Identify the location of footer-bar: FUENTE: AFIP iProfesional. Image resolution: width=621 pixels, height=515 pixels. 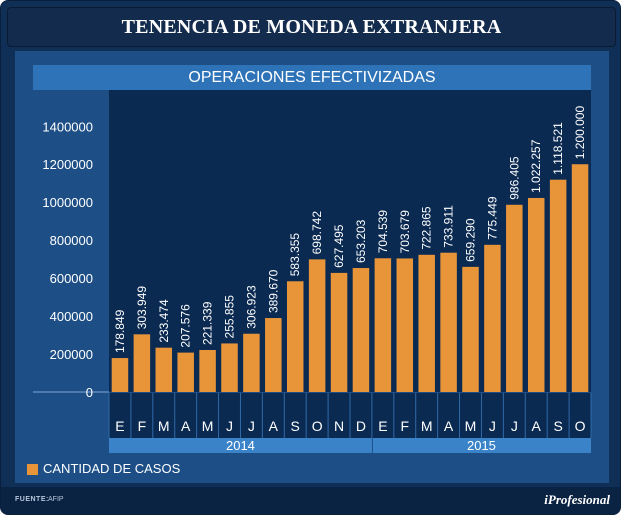
(310, 500).